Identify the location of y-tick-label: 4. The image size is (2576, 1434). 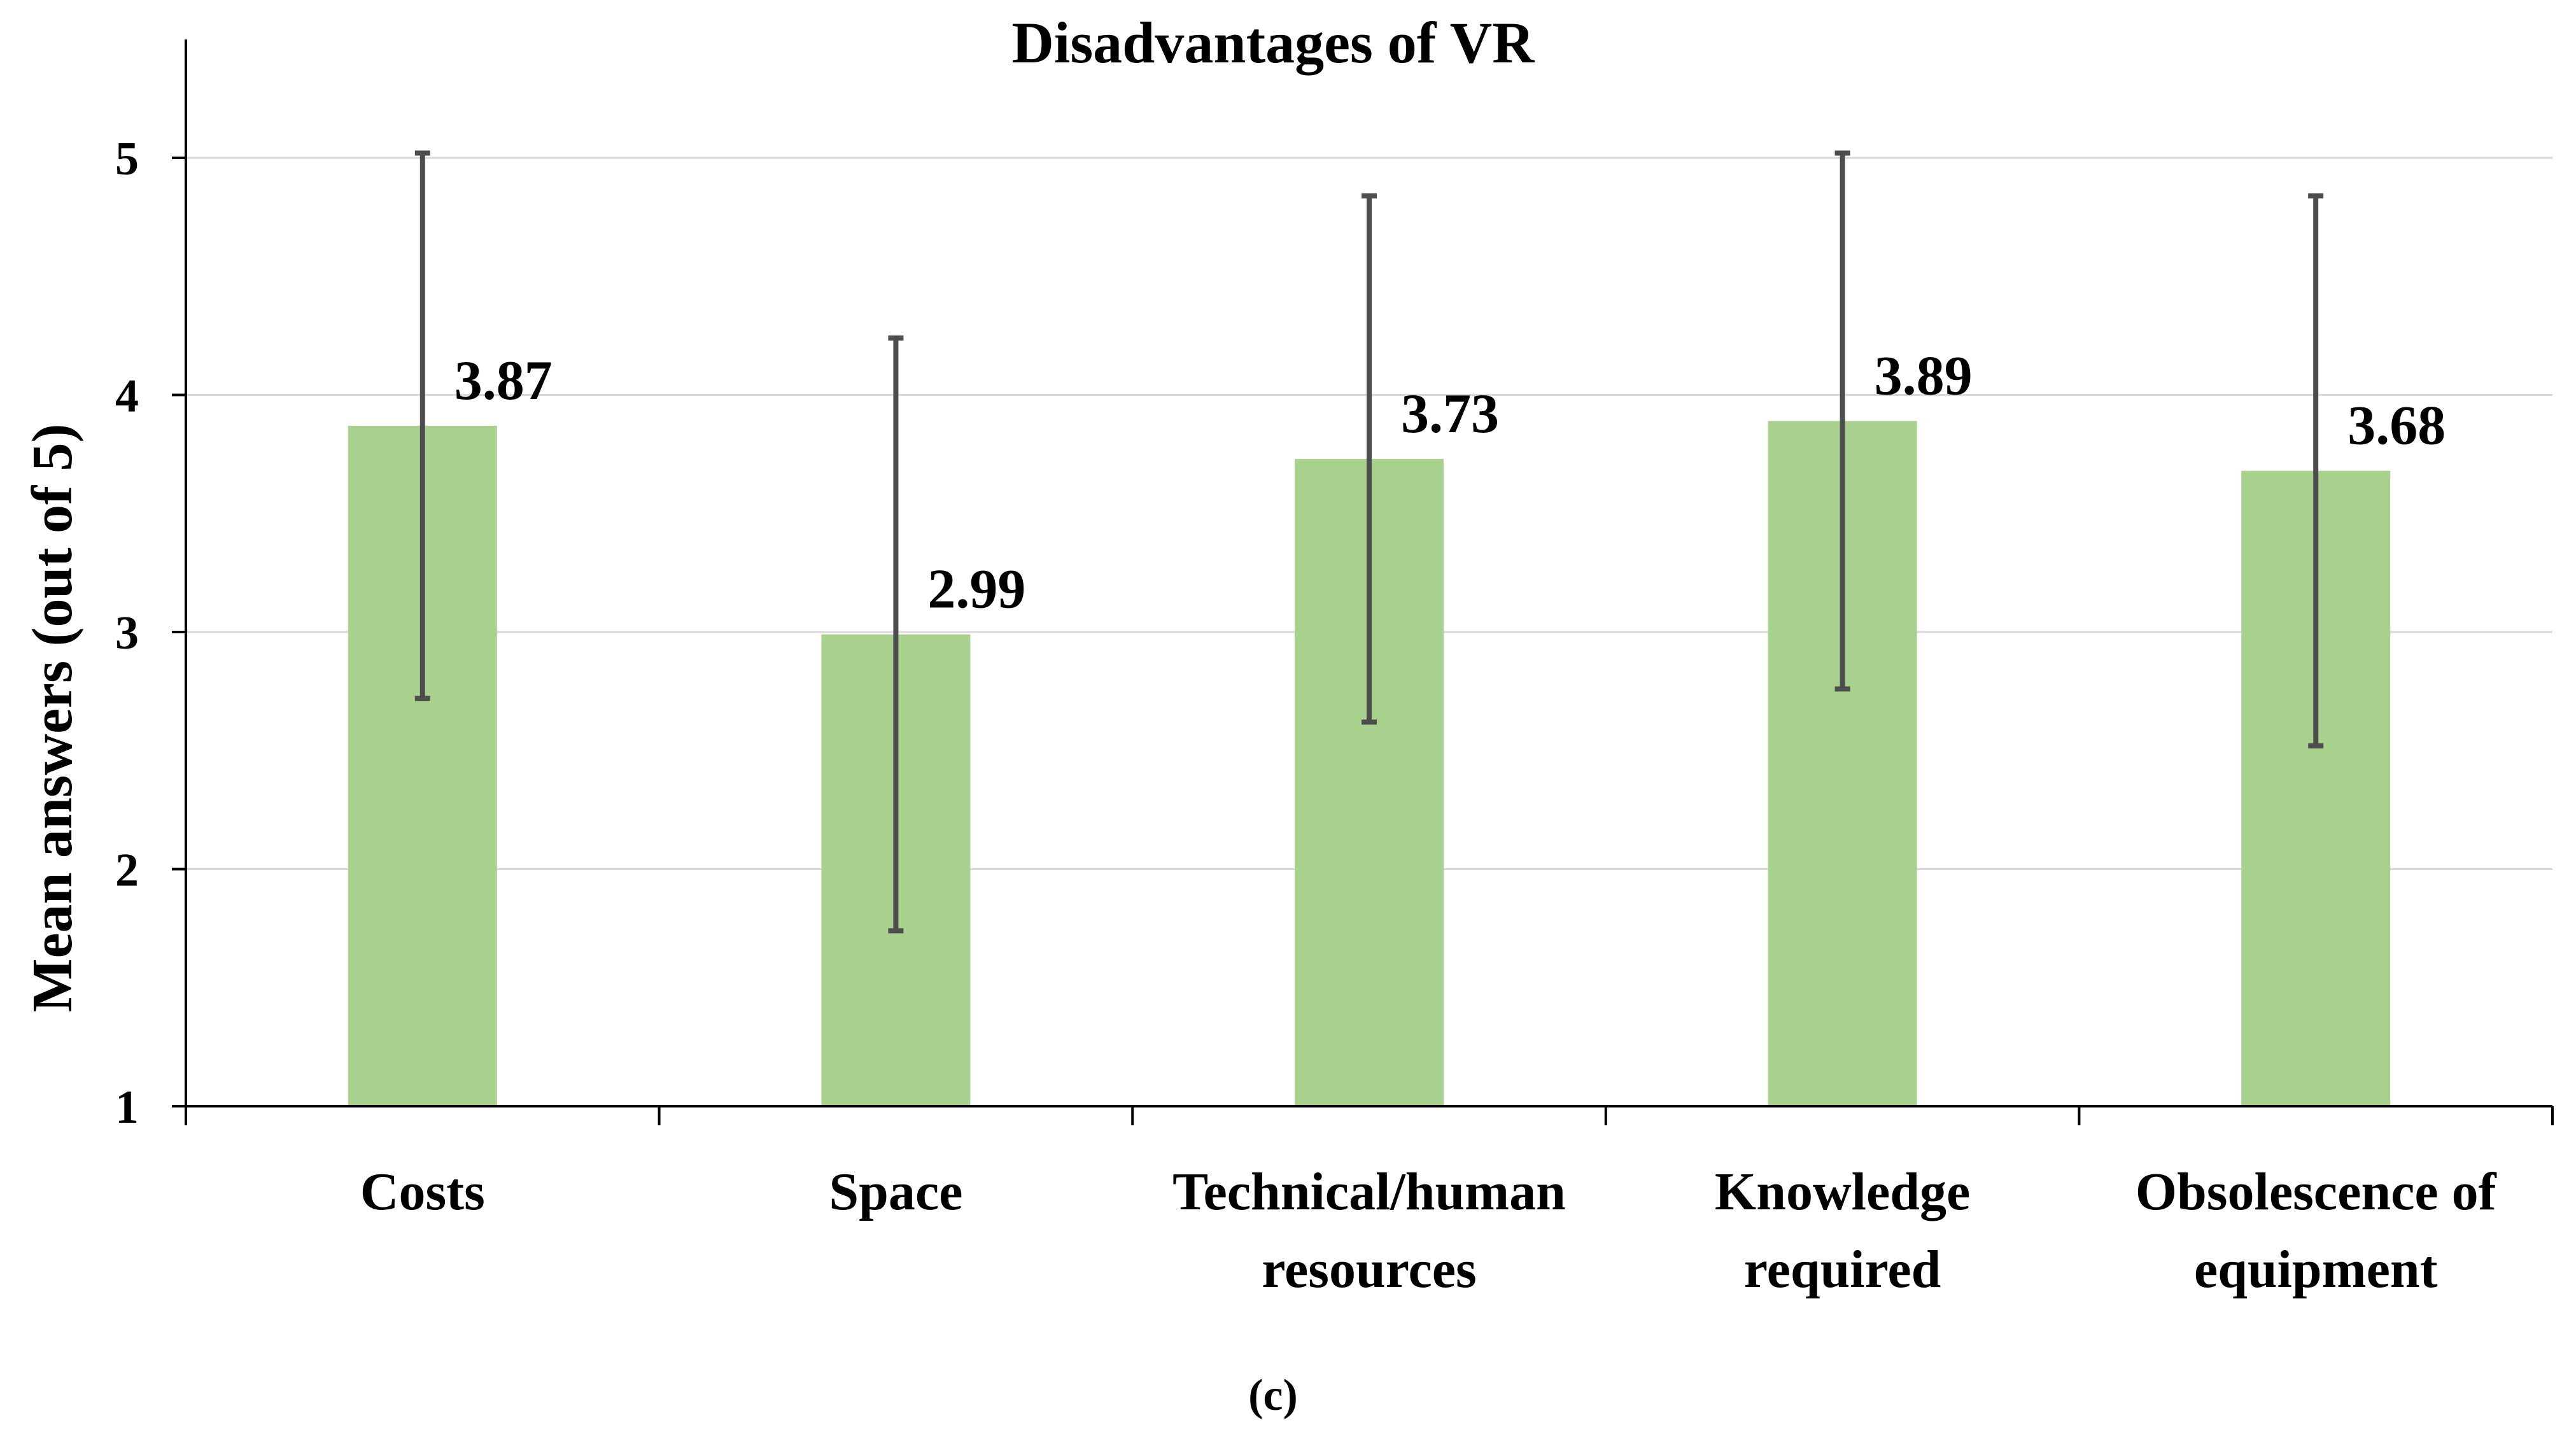
(127, 396).